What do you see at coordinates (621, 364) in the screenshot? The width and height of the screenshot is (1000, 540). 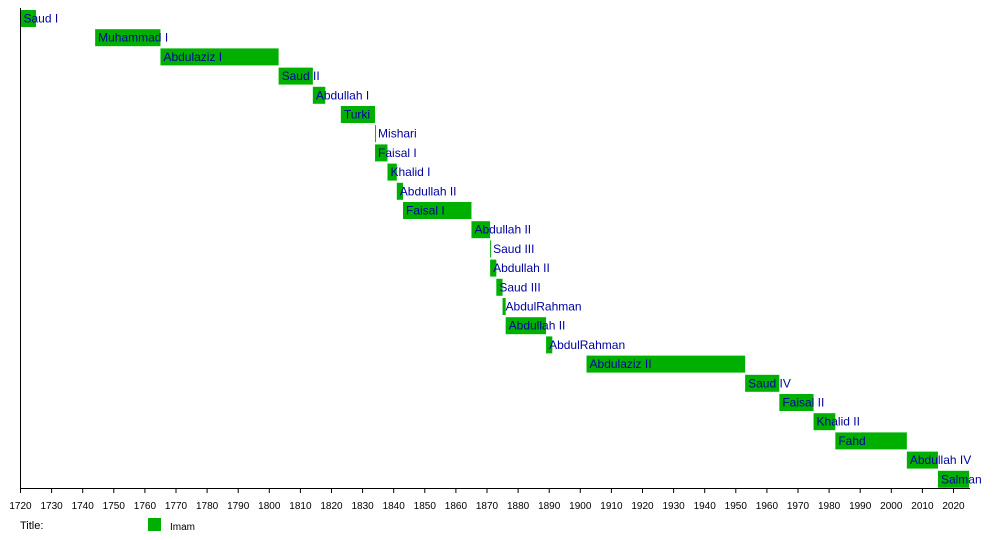 I see `reign-label: Abdulaziz II` at bounding box center [621, 364].